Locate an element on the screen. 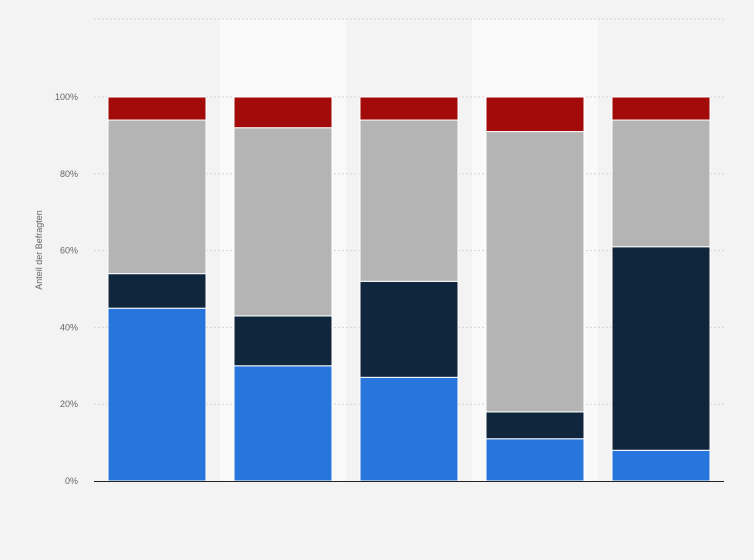 Image resolution: width=754 pixels, height=560 pixels. y-tick-label: 40% is located at coordinates (69, 327).